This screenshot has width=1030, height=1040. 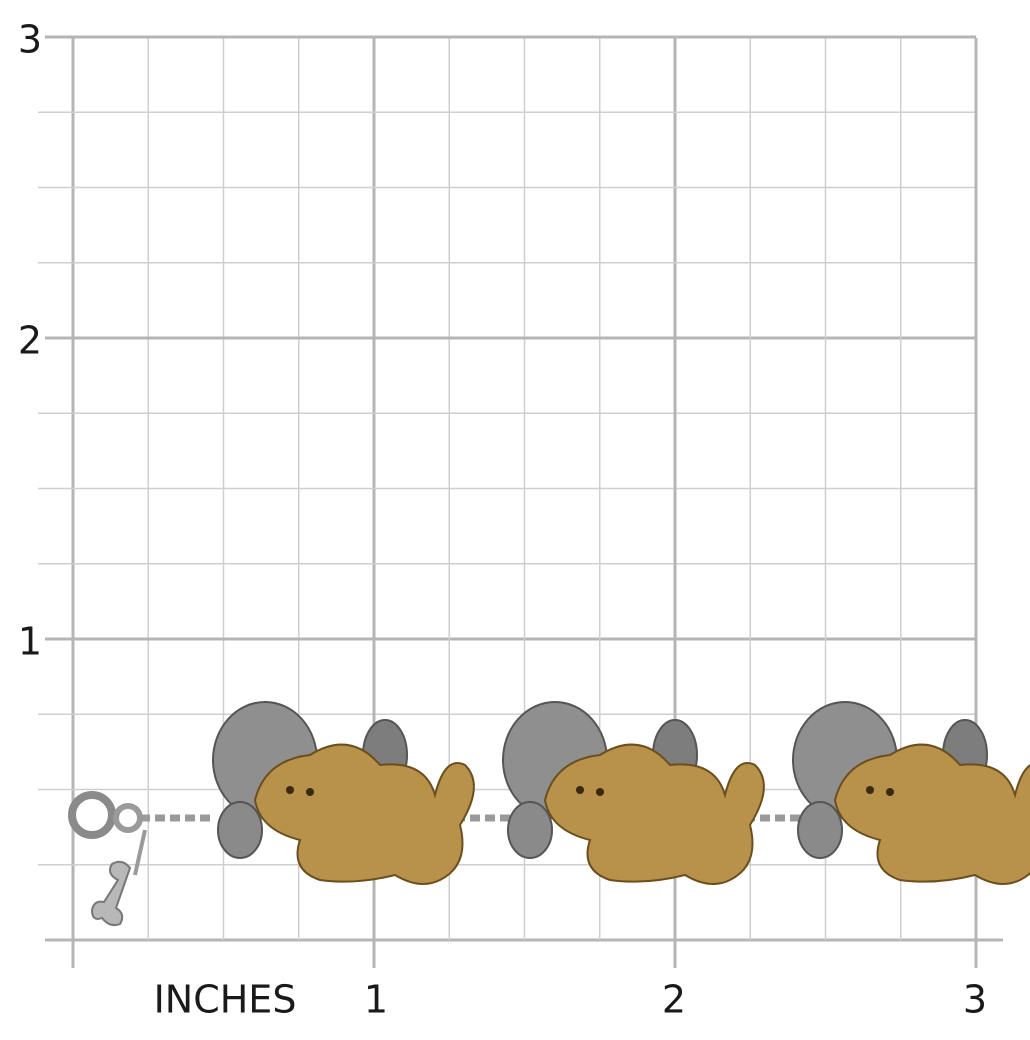 What do you see at coordinates (376, 1000) in the screenshot?
I see `x-label: 1` at bounding box center [376, 1000].